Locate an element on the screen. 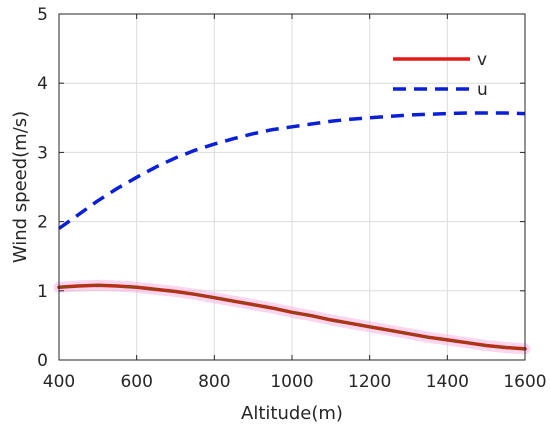 The image size is (550, 432). x-tick-label: 800 is located at coordinates (214, 382).